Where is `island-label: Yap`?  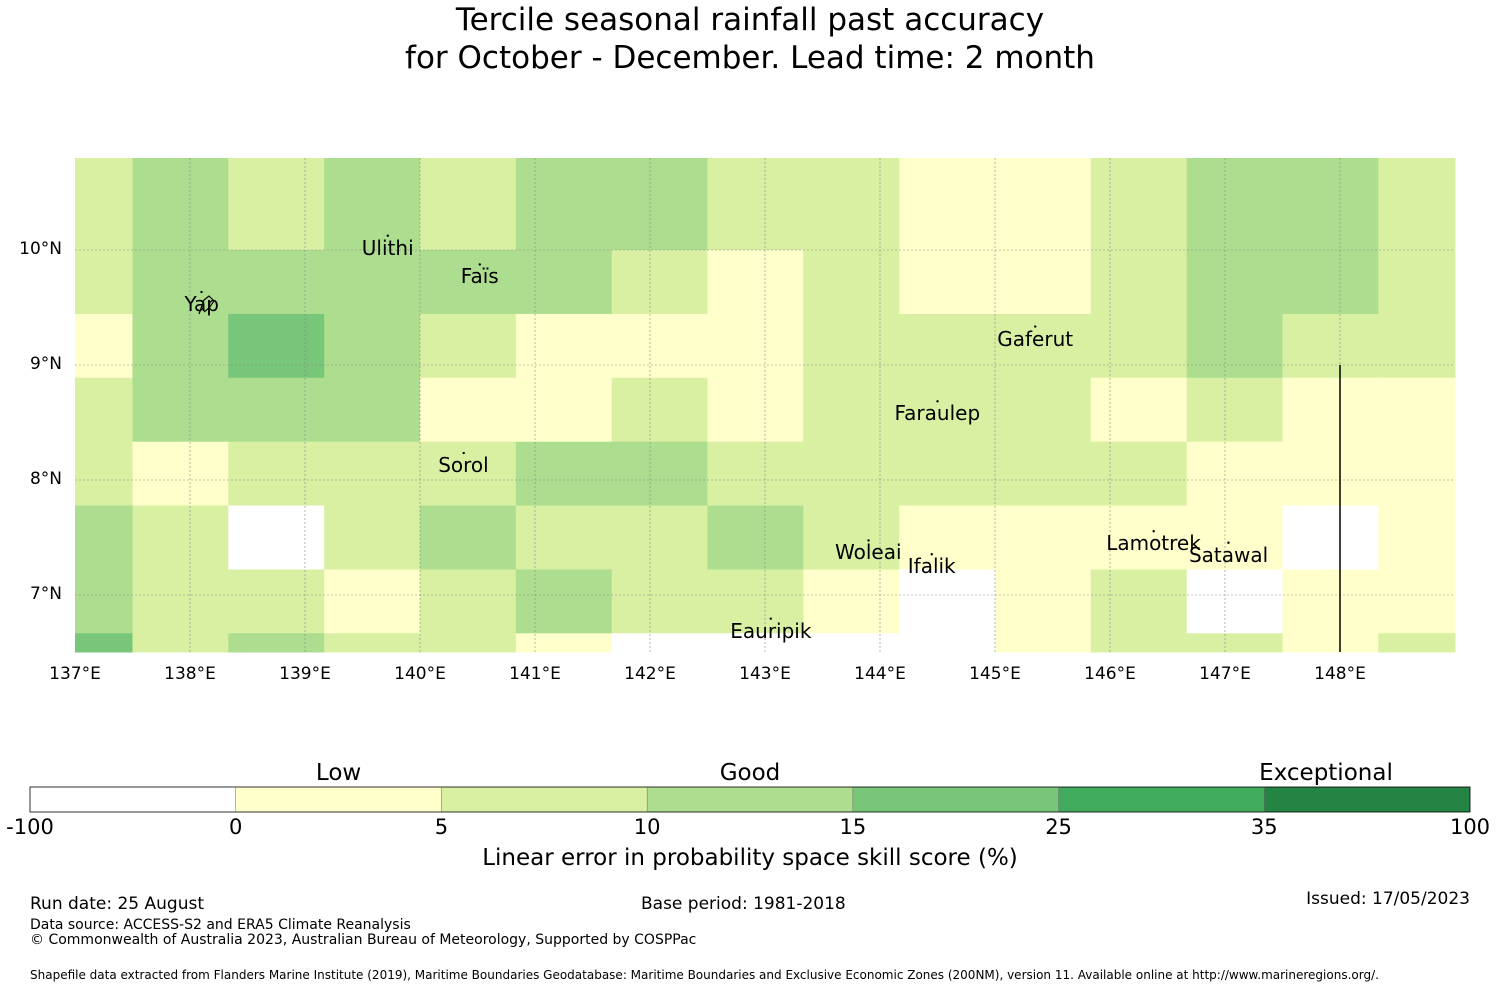 island-label: Yap is located at coordinates (201, 304).